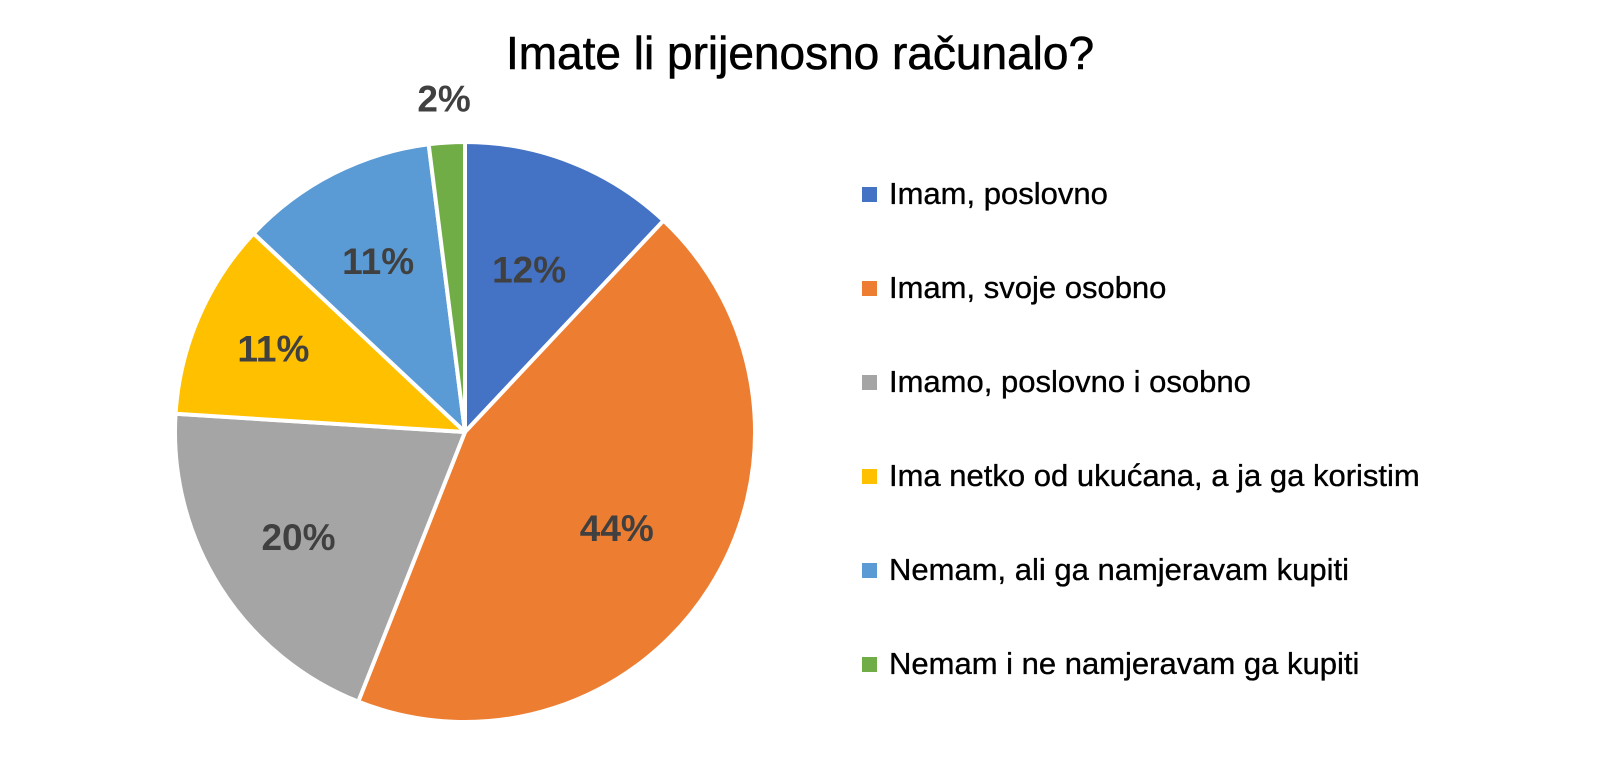  What do you see at coordinates (800, 53) in the screenshot?
I see `chart-title: Imate li prijenosno računalo?` at bounding box center [800, 53].